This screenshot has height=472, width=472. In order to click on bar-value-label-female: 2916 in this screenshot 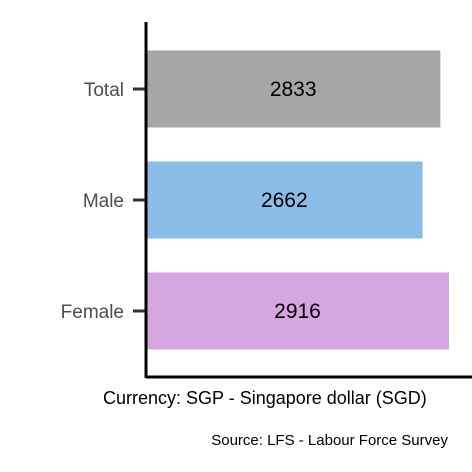, I will do `click(297, 311)`.